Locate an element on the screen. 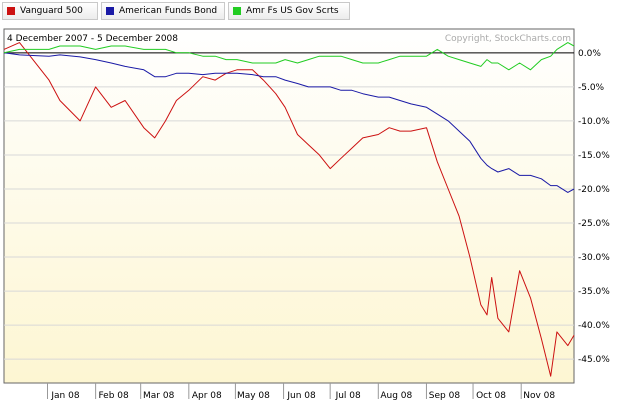 This screenshot has width=618, height=411. y-tick-label: -15.0% is located at coordinates (594, 156).